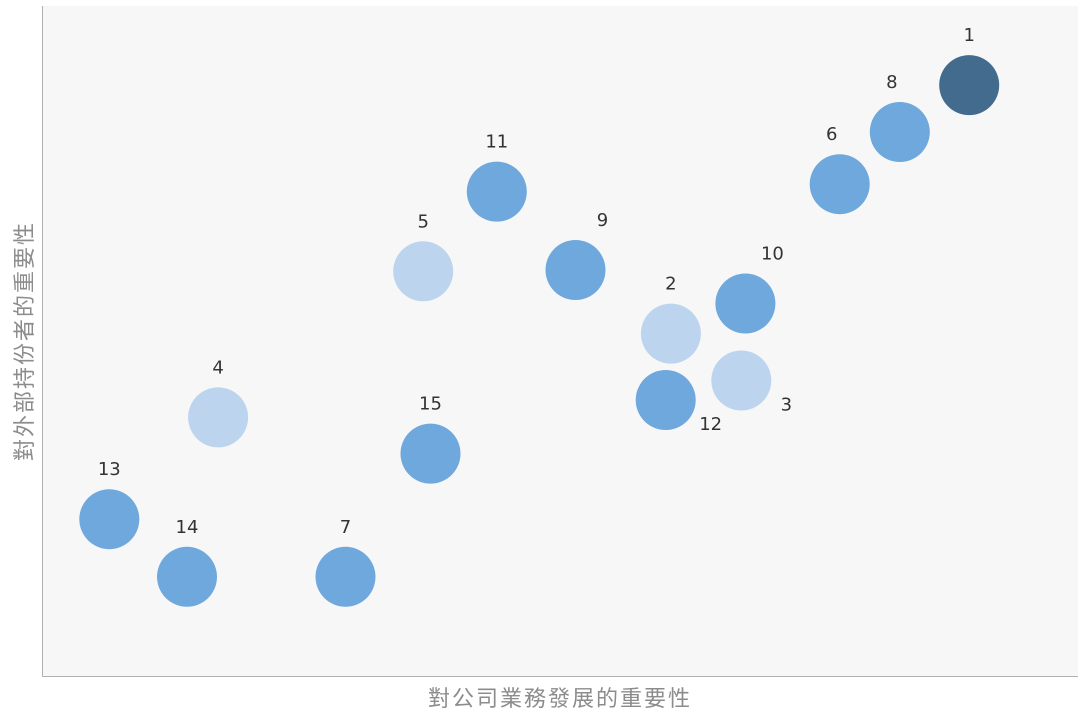 This screenshot has height=712, width=1078. Describe the element at coordinates (891, 82) in the screenshot. I see `point-label-8: 8` at that location.